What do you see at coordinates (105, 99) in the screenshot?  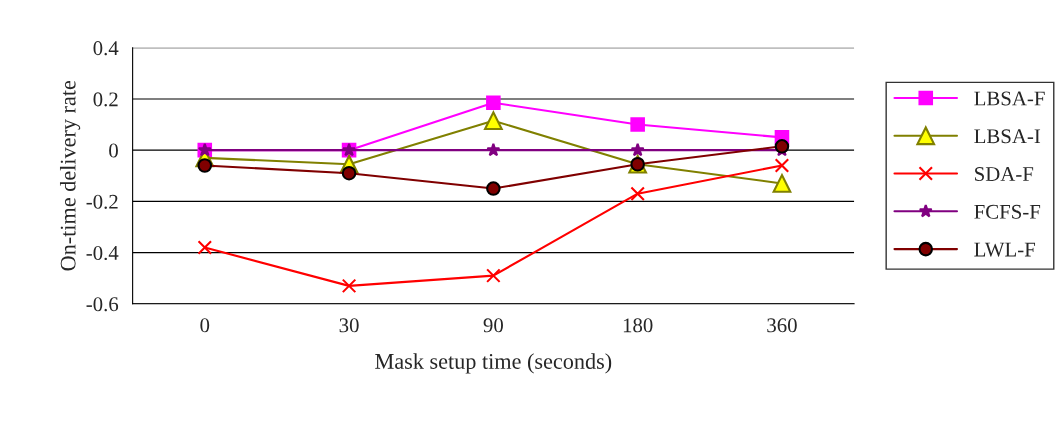 I see `y-tick-label: 0.2` at bounding box center [105, 99].